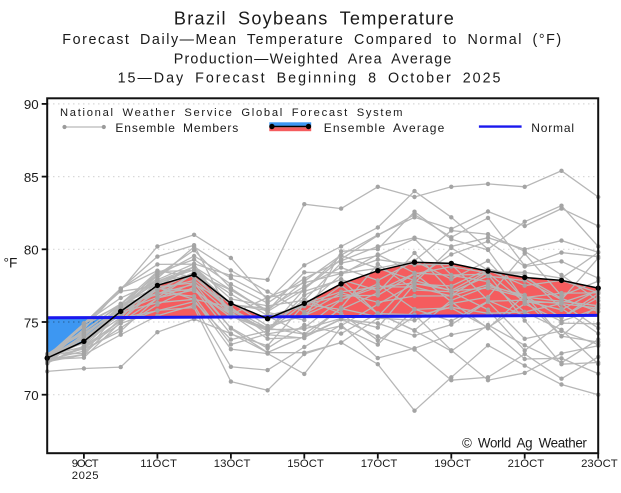 The image size is (621, 493). What do you see at coordinates (314, 18) in the screenshot?
I see `svg-text: Brazil Soybeans Temperature` at bounding box center [314, 18].